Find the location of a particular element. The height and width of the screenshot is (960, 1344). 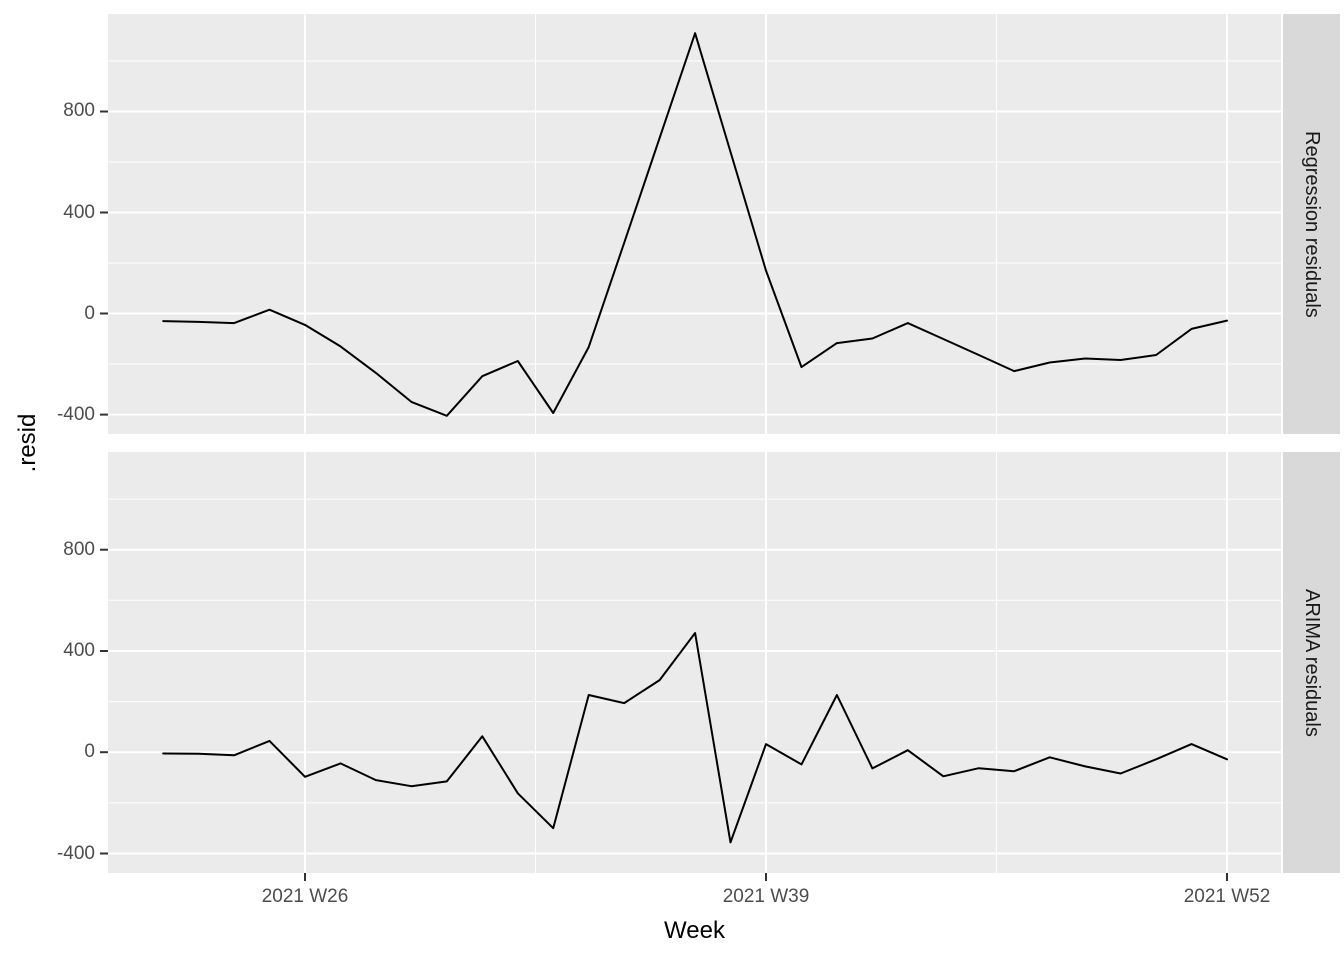

facet-strip-label: Regression residuals is located at coordinates (1312, 224).